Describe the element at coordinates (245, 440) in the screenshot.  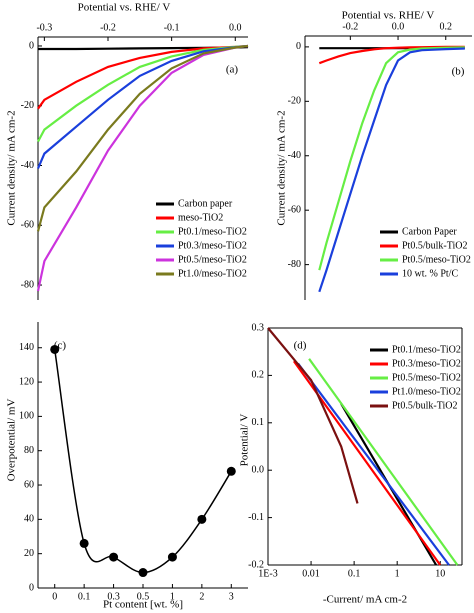
I see `y-axis-title: Potential/ V` at that location.